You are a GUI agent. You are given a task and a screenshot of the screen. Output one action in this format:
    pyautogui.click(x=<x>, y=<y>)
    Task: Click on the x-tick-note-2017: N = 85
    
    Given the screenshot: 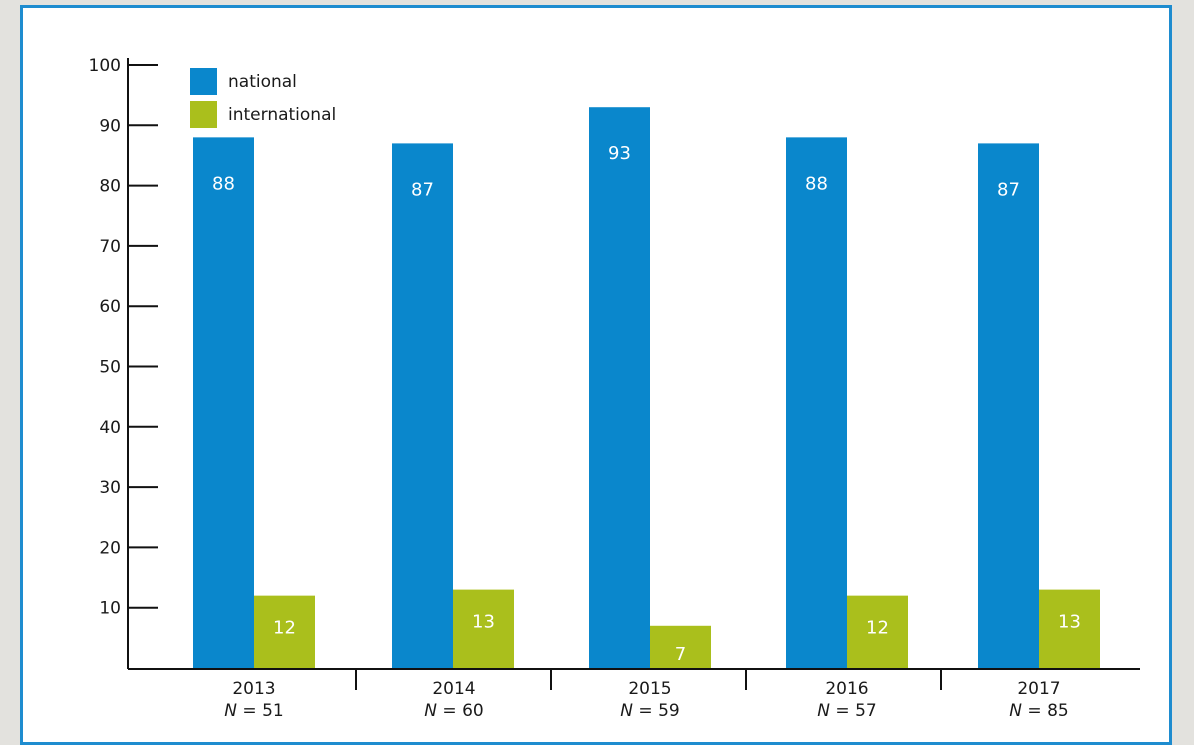 What is the action you would take?
    pyautogui.click(x=1038, y=711)
    